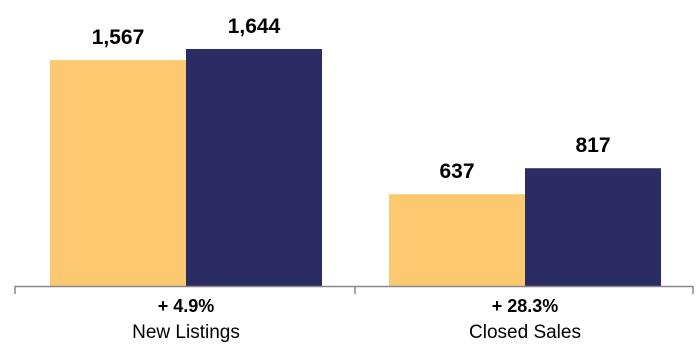 The image size is (697, 349). Describe the element at coordinates (118, 37) in the screenshot. I see `data-label: 1,567` at that location.